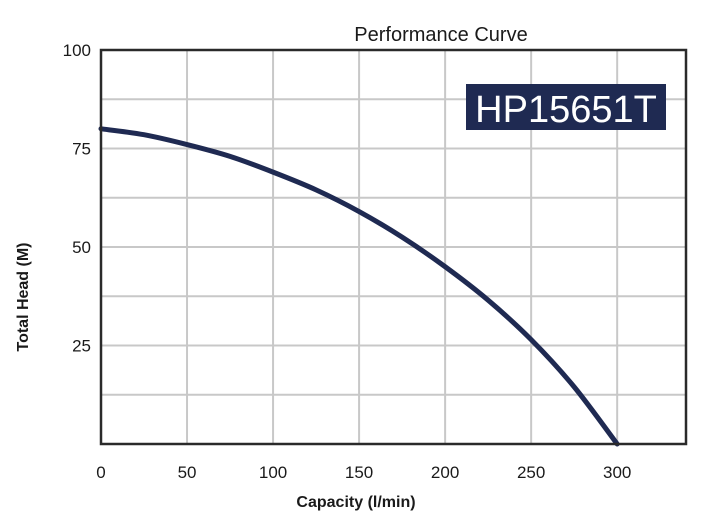 This screenshot has width=721, height=529. What do you see at coordinates (187, 472) in the screenshot?
I see `x-tick-label: 50` at bounding box center [187, 472].